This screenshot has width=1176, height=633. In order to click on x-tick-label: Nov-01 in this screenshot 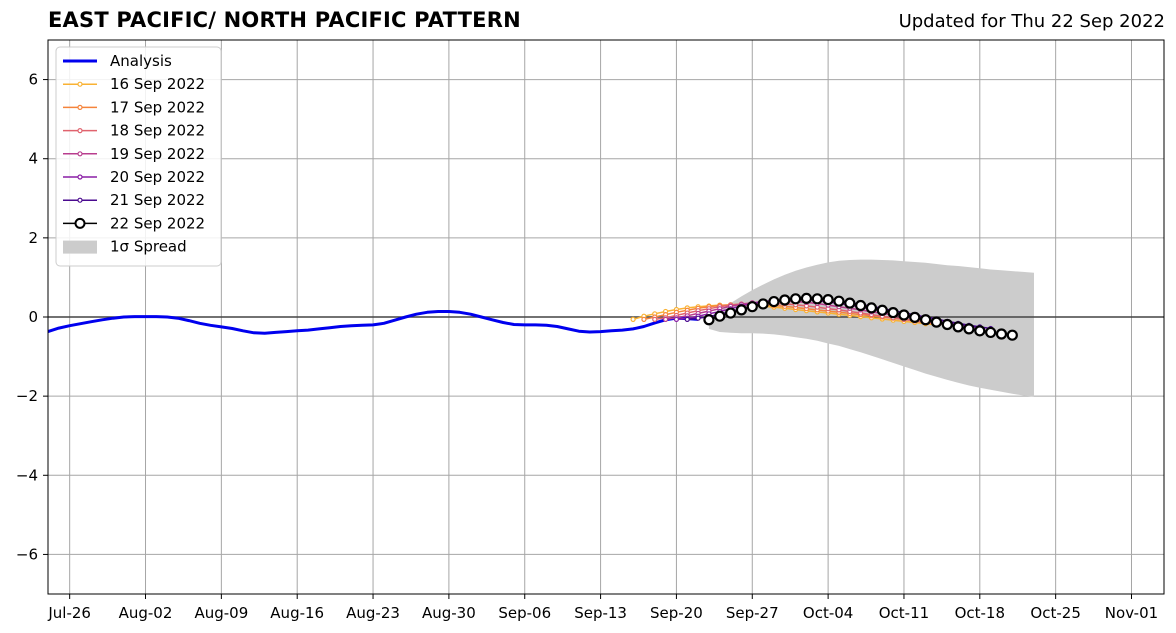, I will do `click(1131, 613)`.